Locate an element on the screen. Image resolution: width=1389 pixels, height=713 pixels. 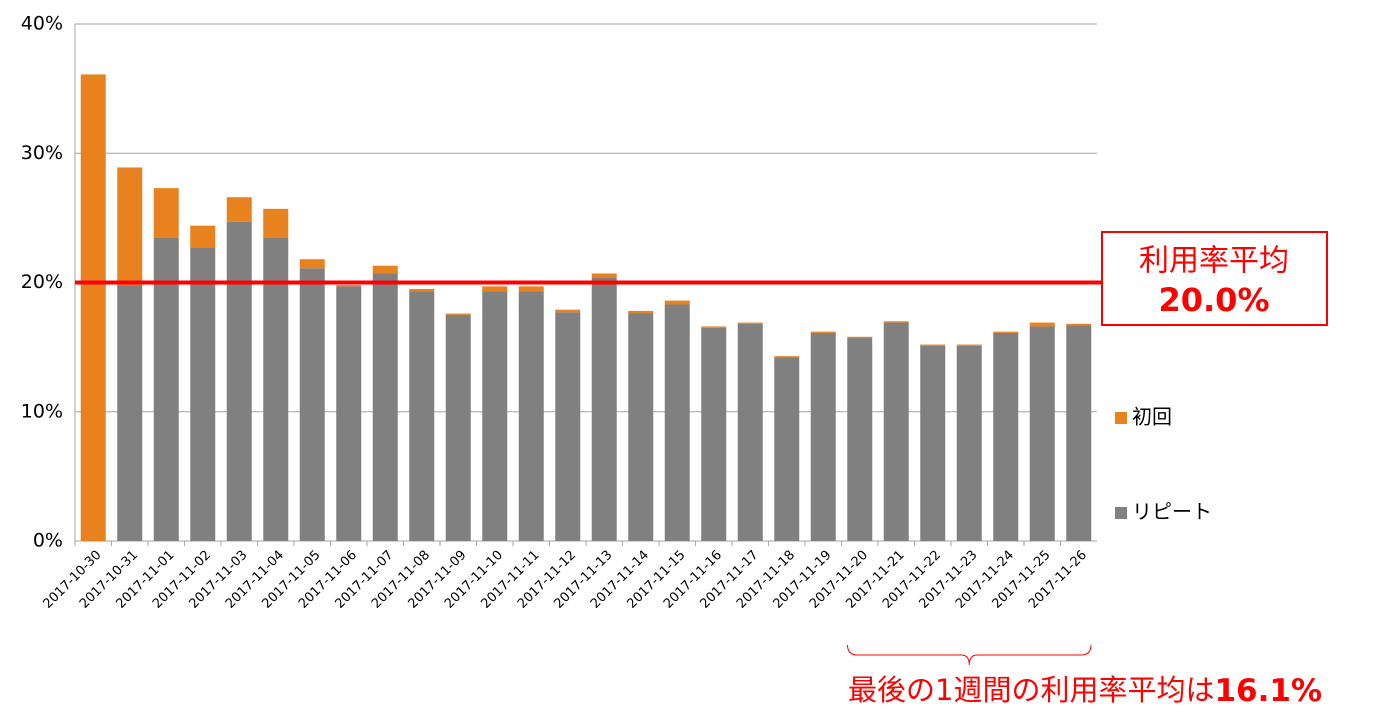
last-week-annotation: 最後の1週間の利用率平均は16.1% is located at coordinates (1085, 691).